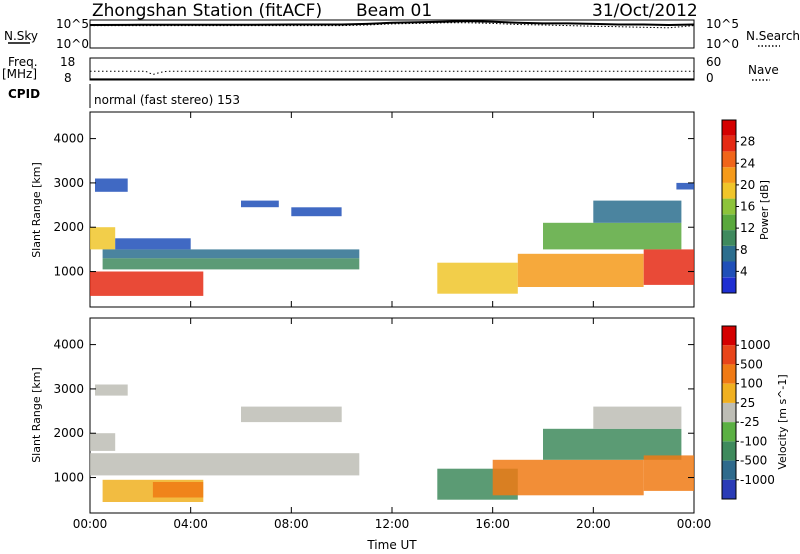  Describe the element at coordinates (713, 62) in the screenshot. I see `nave-tick-top: 60` at that location.